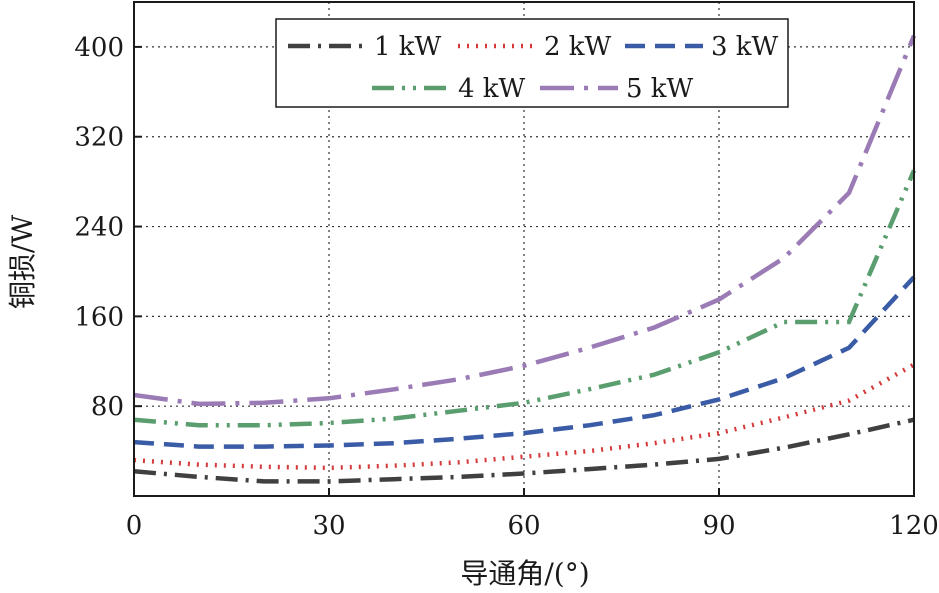 This screenshot has height=593, width=939. I want to click on y-tick-label: 160, so click(99, 317).